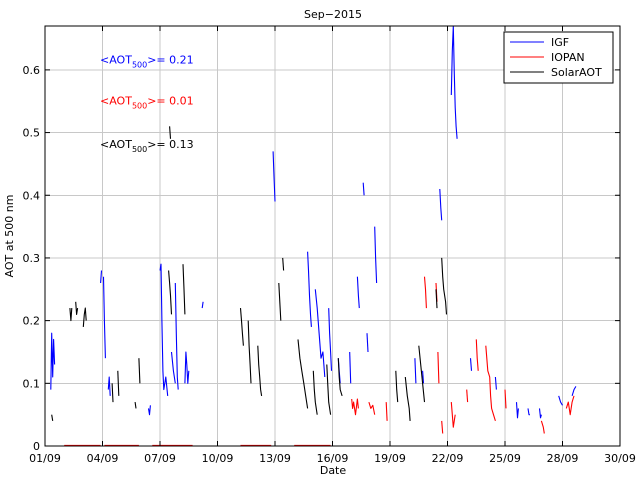 The height and width of the screenshot is (480, 640). Describe the element at coordinates (160, 458) in the screenshot. I see `x-tick-label: 07/09` at that location.